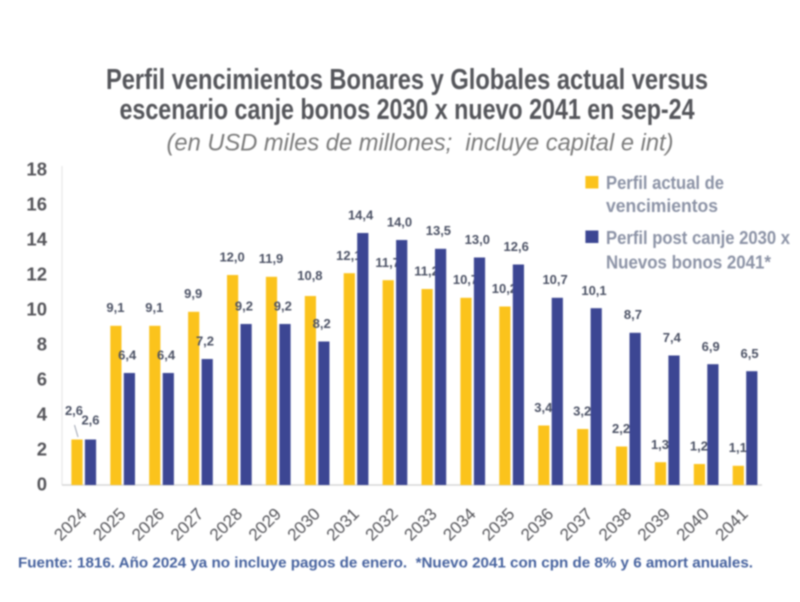 The height and width of the screenshot is (602, 800). Describe the element at coordinates (699, 446) in the screenshot. I see `svg-text: 1,2` at that location.